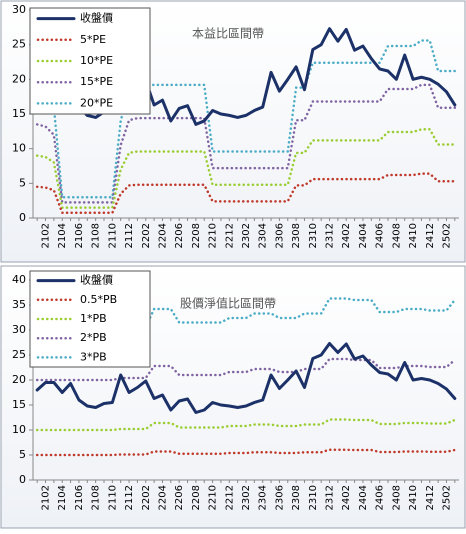 The image size is (466, 534). I want to click on y-tick-label: 35, so click(19, 304).